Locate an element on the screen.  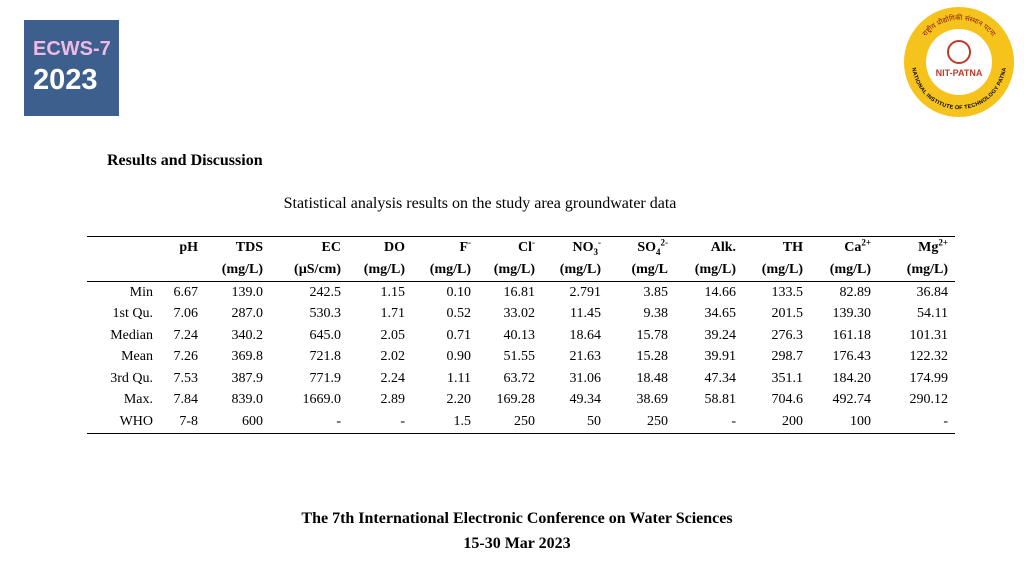
table-cell: 51.55 is located at coordinates (519, 357).